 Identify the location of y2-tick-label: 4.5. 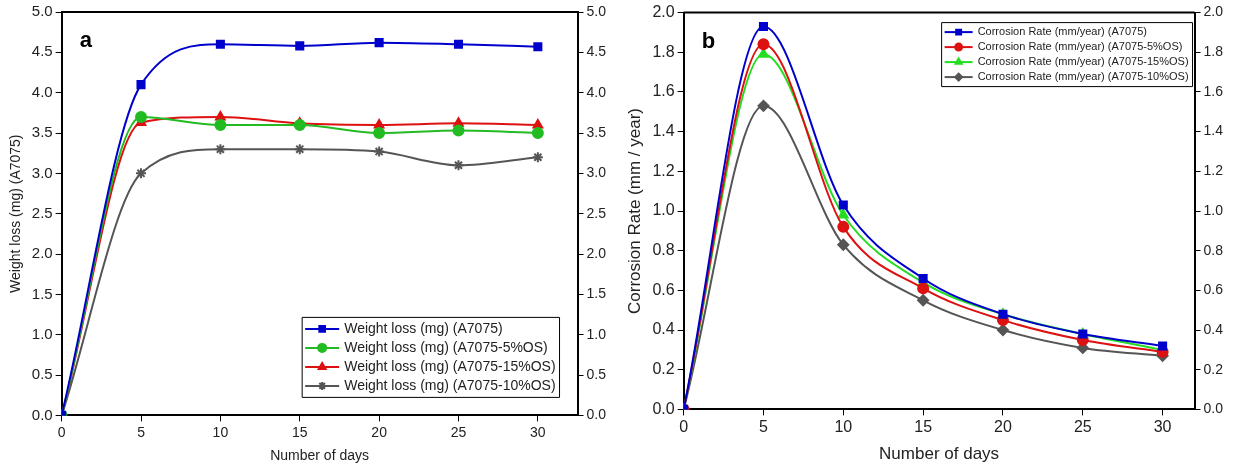
(596, 51).